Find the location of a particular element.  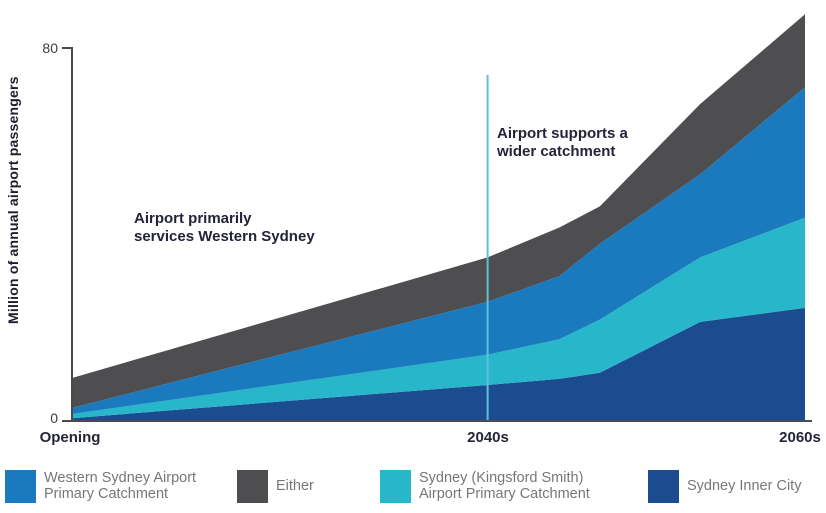

legend-label-western-sydney: Western Sydney Airport Primary Catchment is located at coordinates (120, 486).